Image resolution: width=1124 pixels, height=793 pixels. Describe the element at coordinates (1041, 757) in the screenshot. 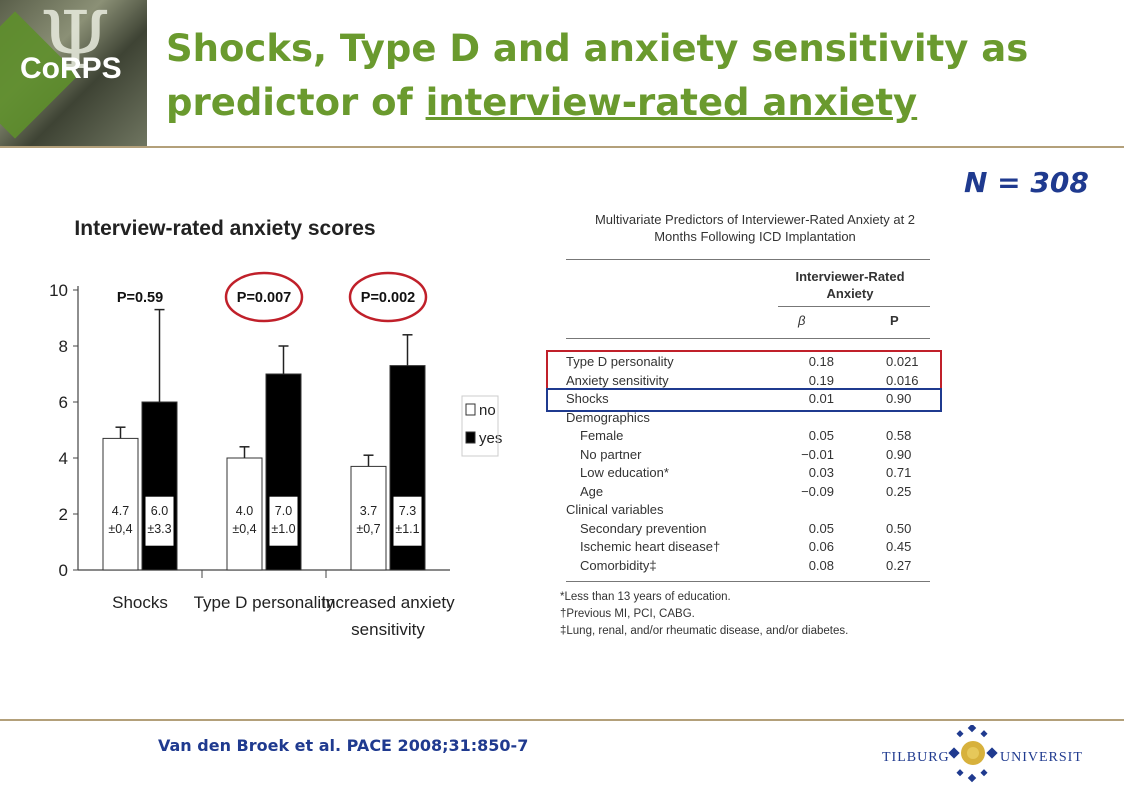

I see `university-right-text: UNIVERSITY` at that location.